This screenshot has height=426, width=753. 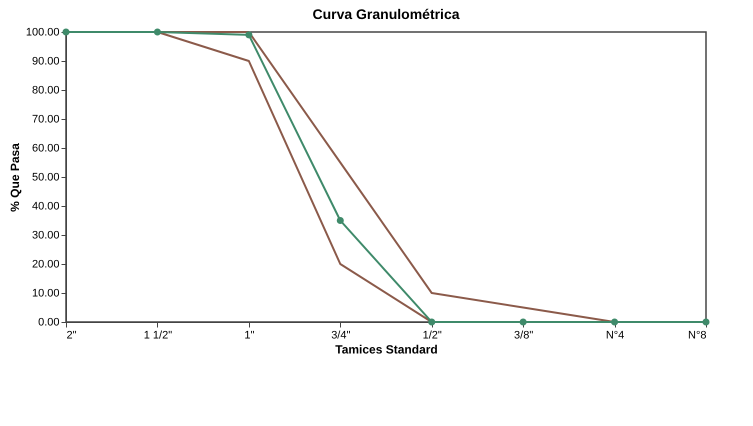 I want to click on y-tick-label: 20.00, so click(x=46, y=264).